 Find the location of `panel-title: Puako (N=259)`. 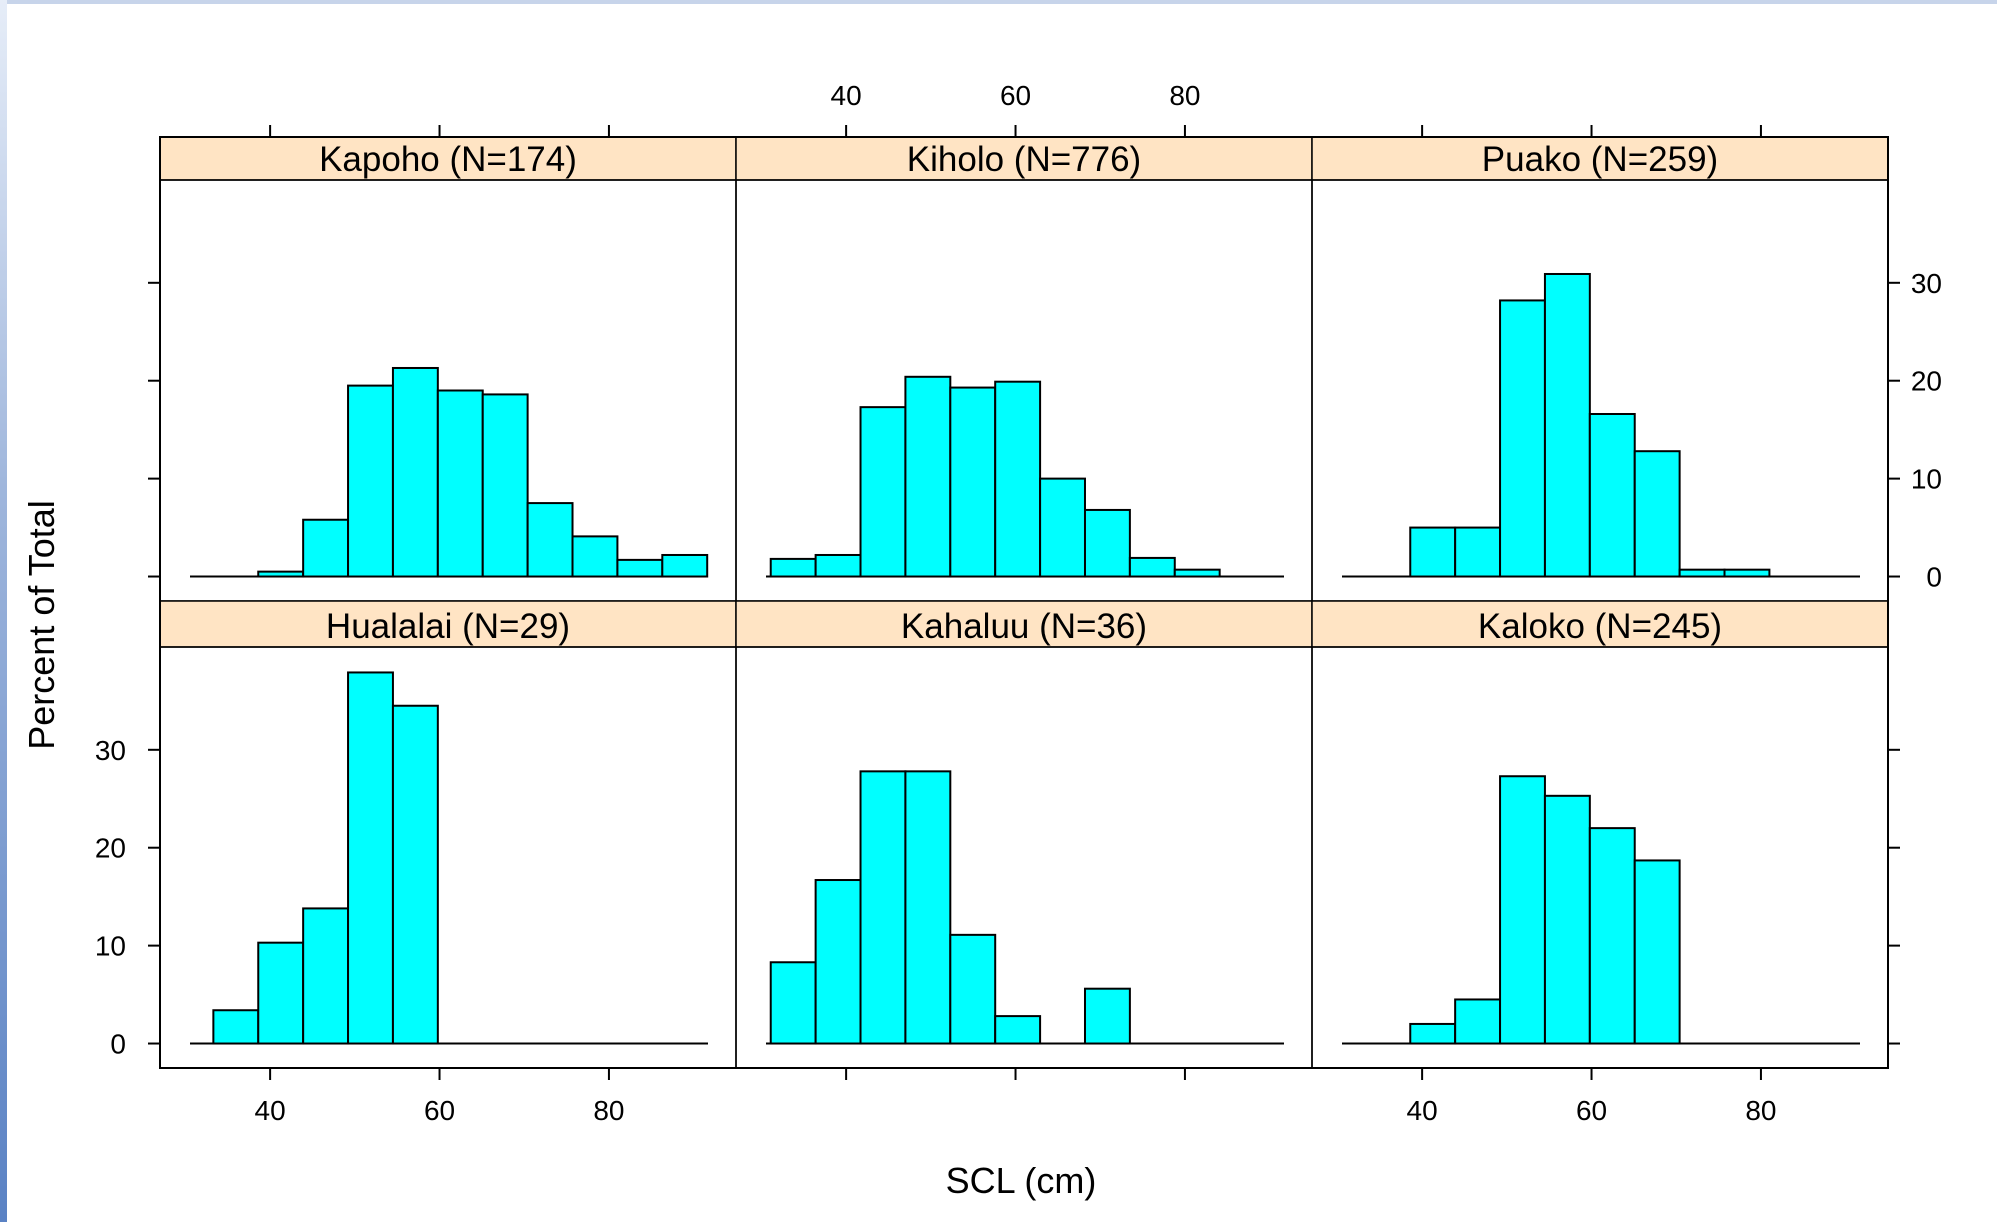

panel-title: Puako (N=259) is located at coordinates (1600, 159).